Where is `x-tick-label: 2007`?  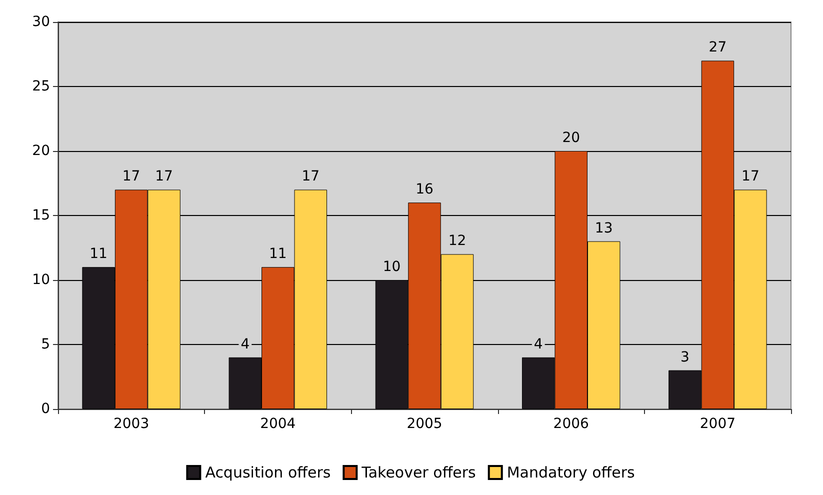 x-tick-label: 2007 is located at coordinates (718, 424).